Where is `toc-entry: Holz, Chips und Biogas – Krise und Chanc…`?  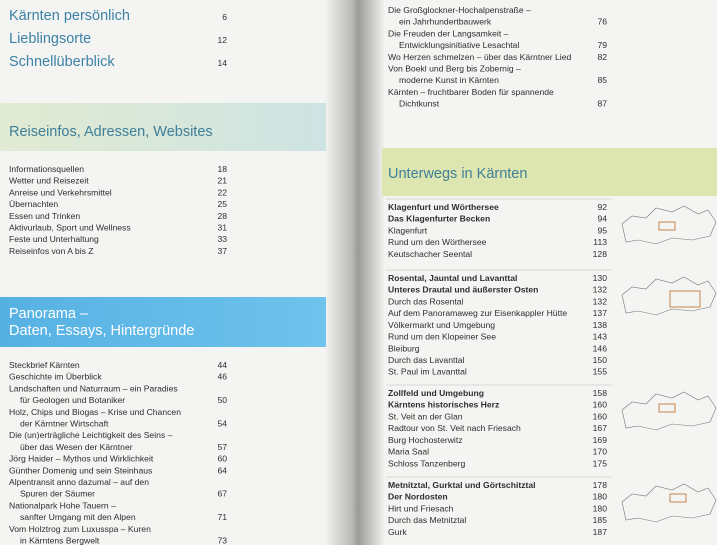
toc-entry: Holz, Chips und Biogas – Krise und Chanc… is located at coordinates (95, 412).